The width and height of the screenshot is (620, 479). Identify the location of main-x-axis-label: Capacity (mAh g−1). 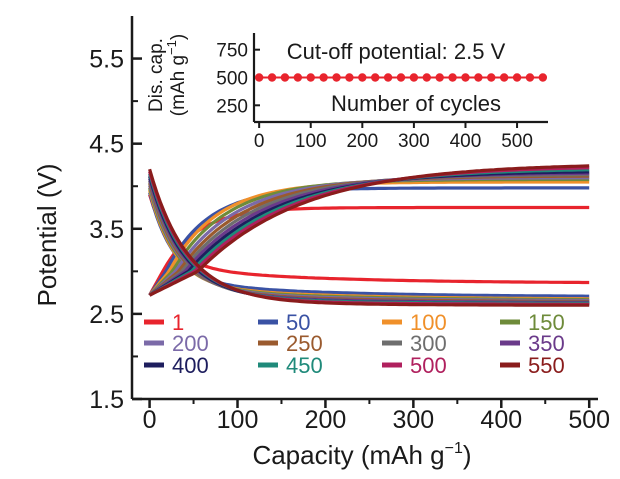
(361, 455).